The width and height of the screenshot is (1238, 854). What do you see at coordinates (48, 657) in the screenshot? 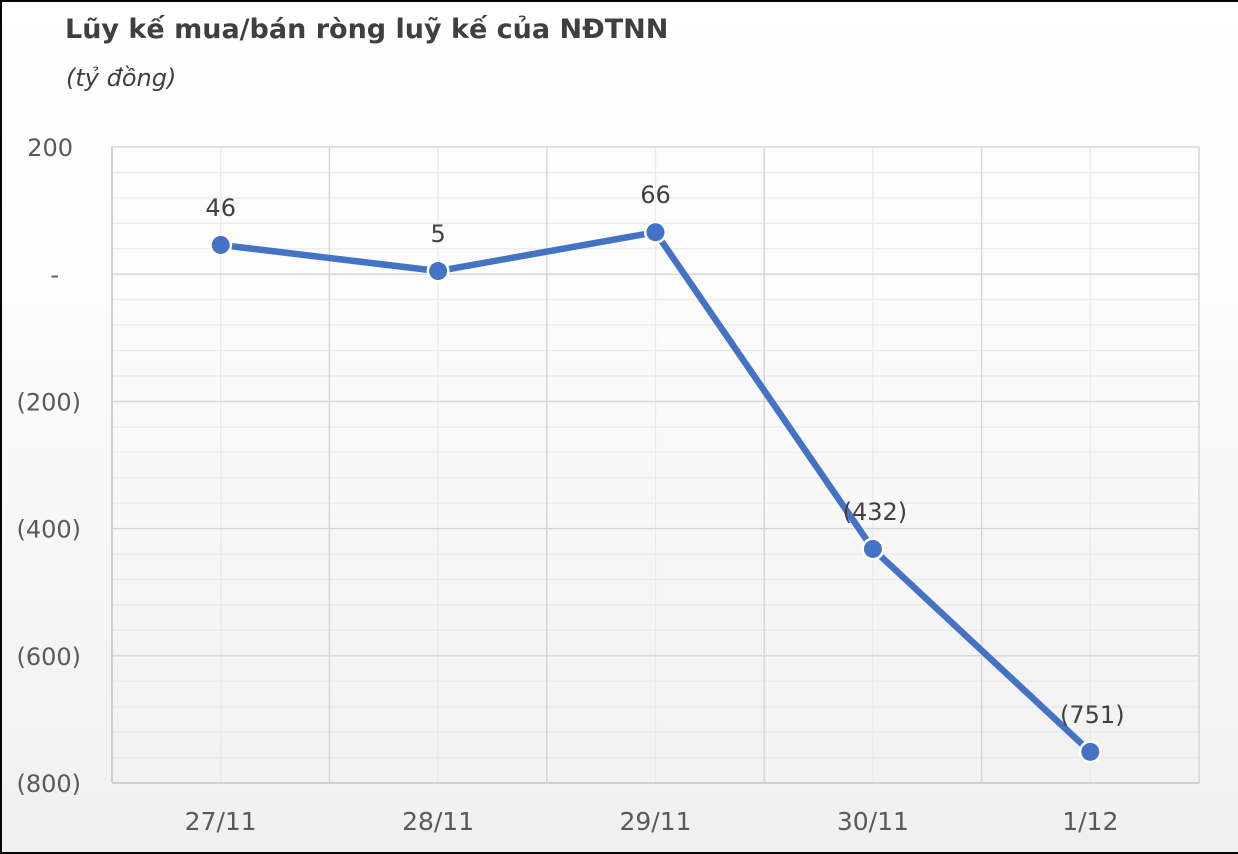
I see `y-axis-tick-label: (600)` at bounding box center [48, 657].